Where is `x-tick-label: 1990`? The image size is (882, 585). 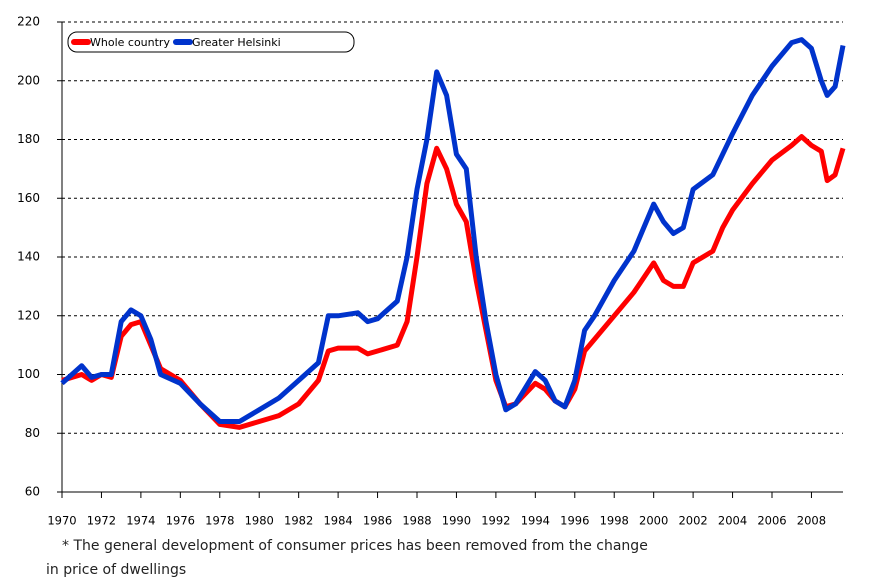
x-tick-label: 1990 is located at coordinates (456, 521).